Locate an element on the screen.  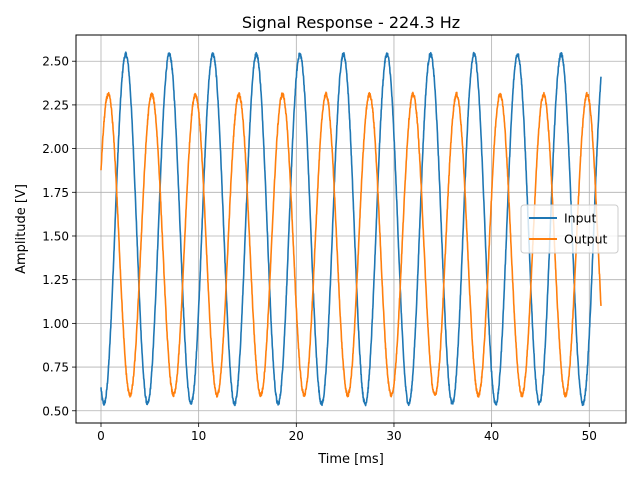
y-ticks: 0.50 0.75 1.00 1.25 1.50 1.75 2.00 2.25 2.50 is located at coordinates (59, 236).